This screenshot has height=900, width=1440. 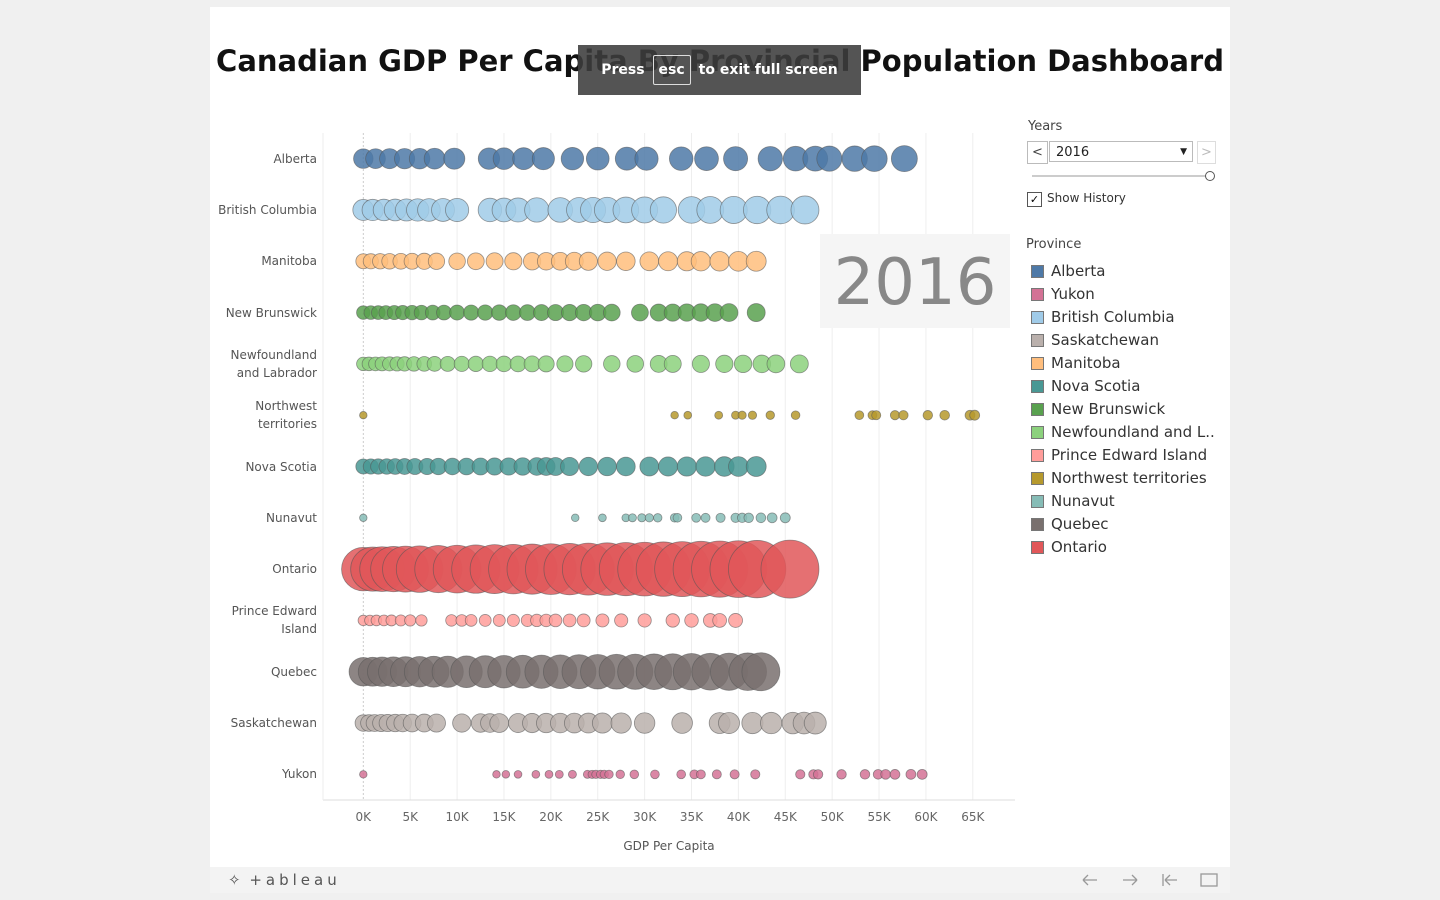 I want to click on legend-label: Prince Edward Island, so click(x=1129, y=455).